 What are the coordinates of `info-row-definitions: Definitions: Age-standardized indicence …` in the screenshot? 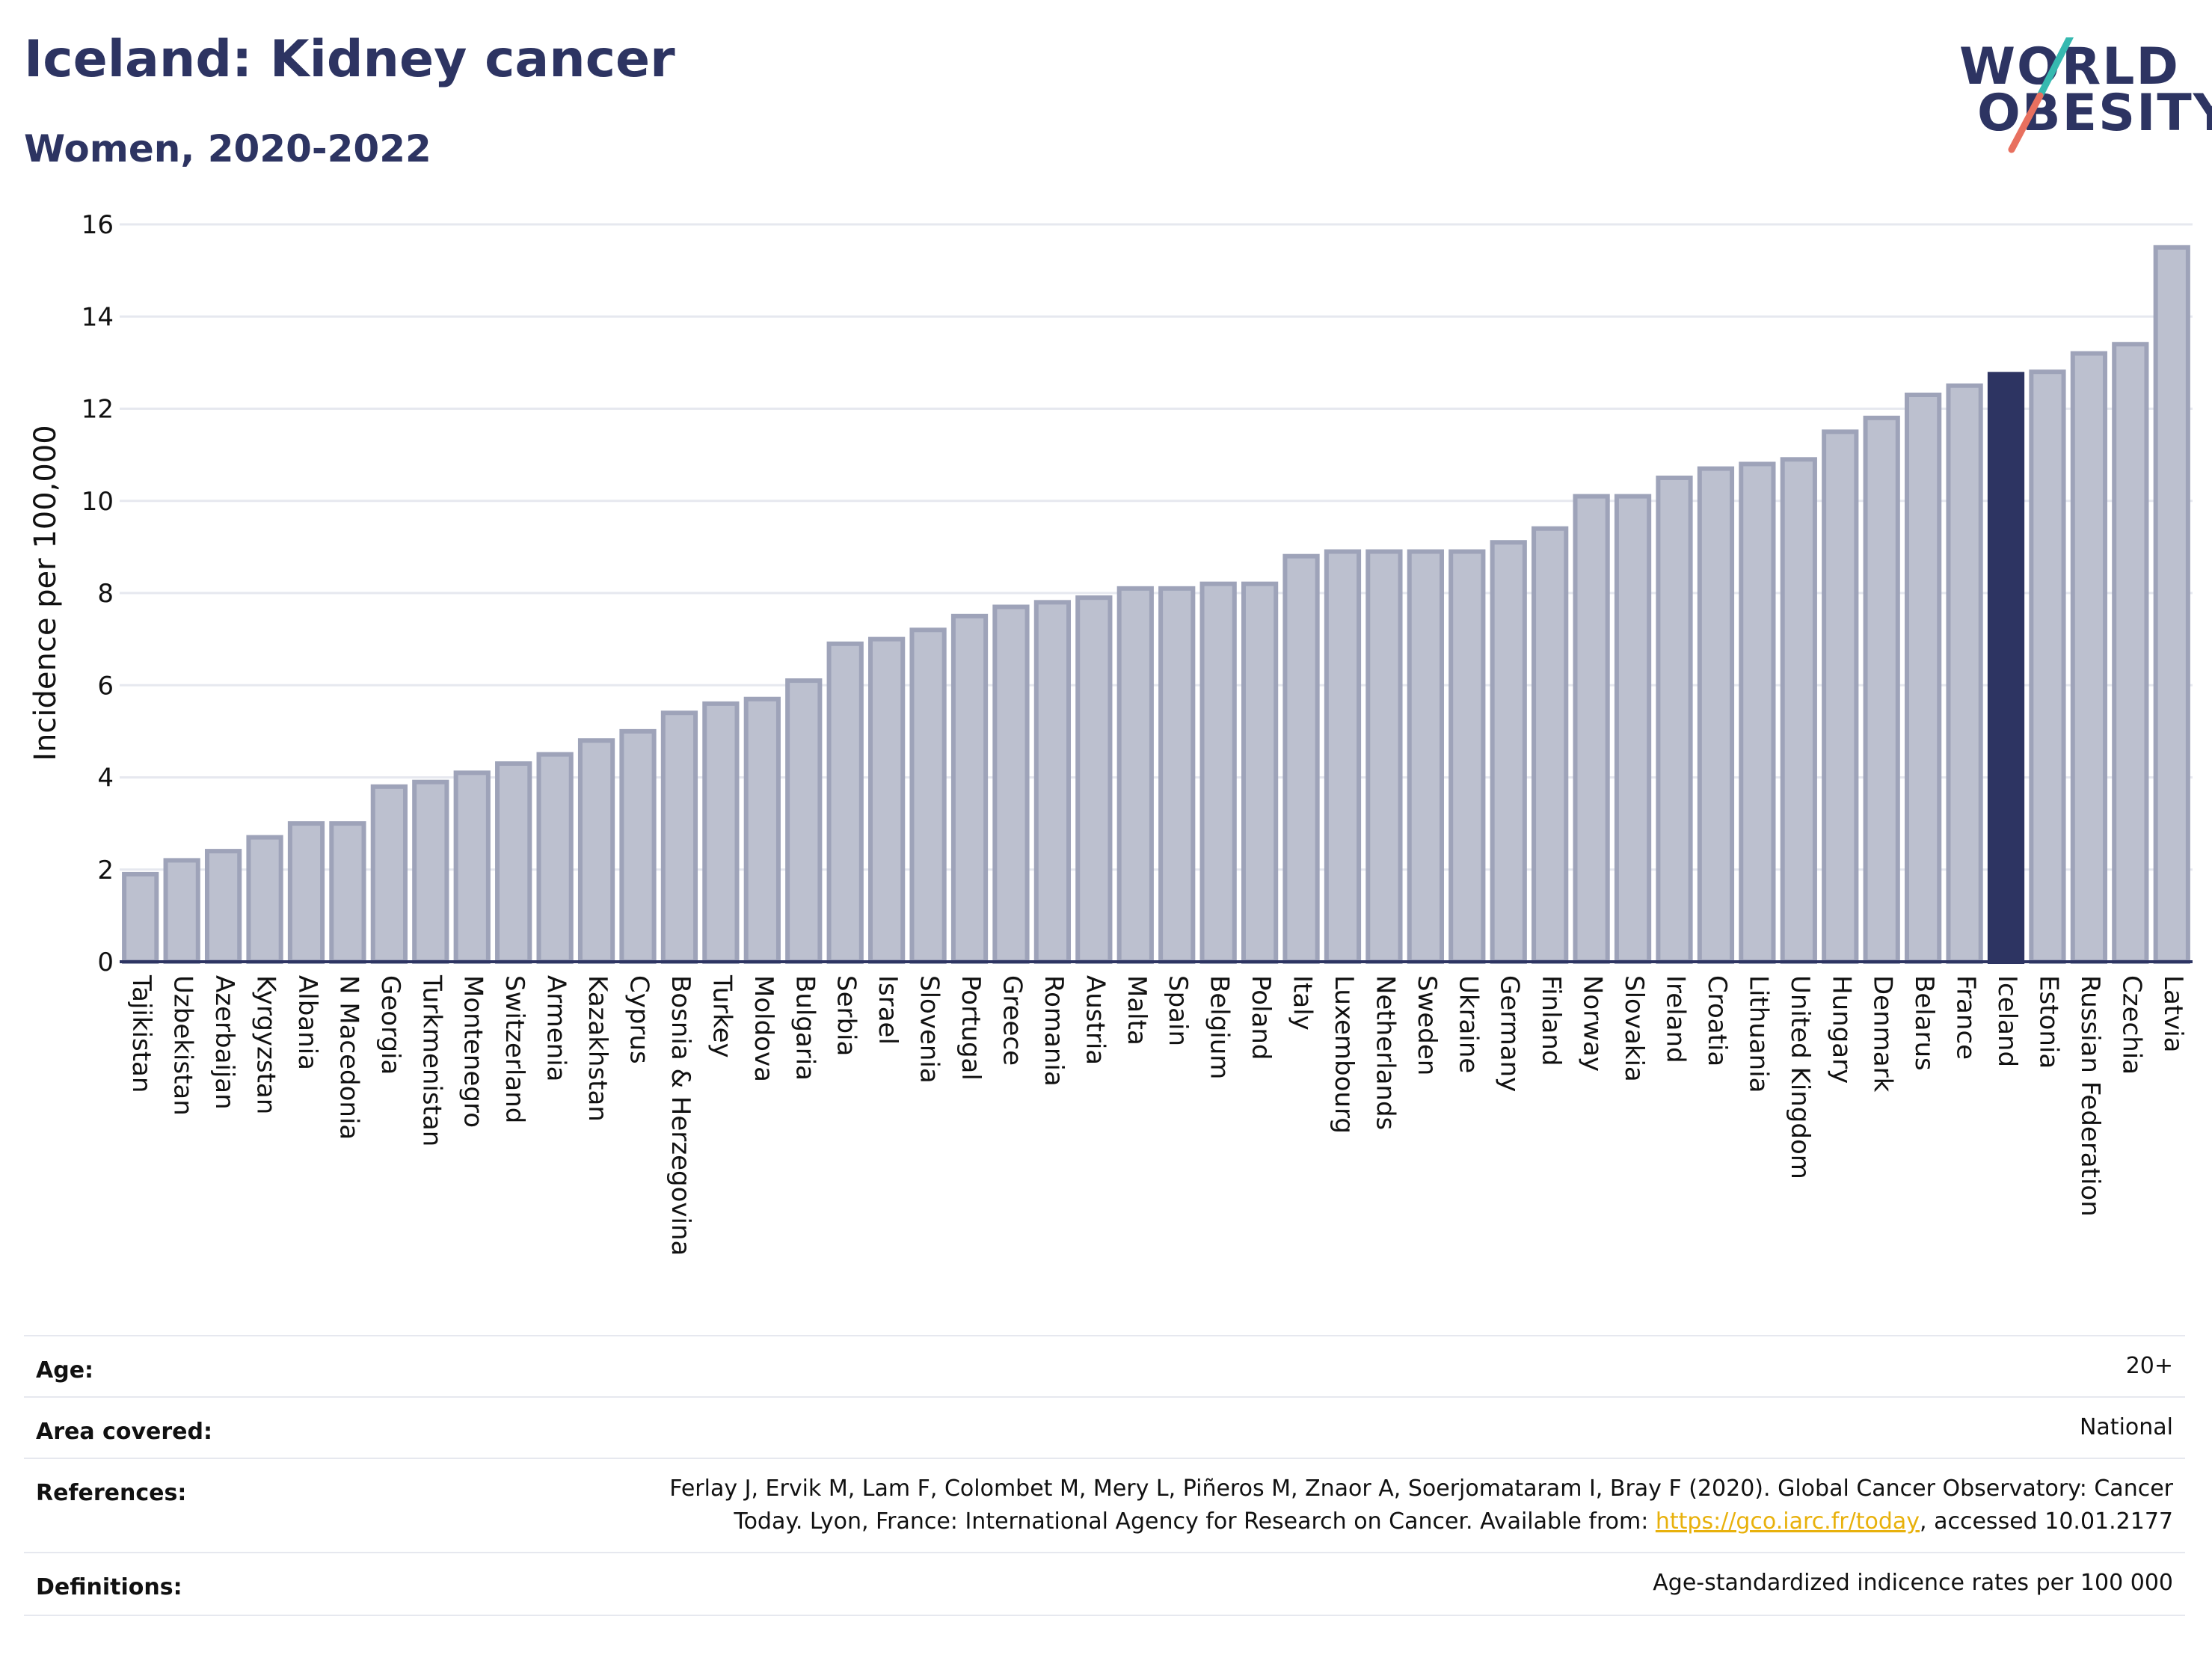 It's located at (1104, 1584).